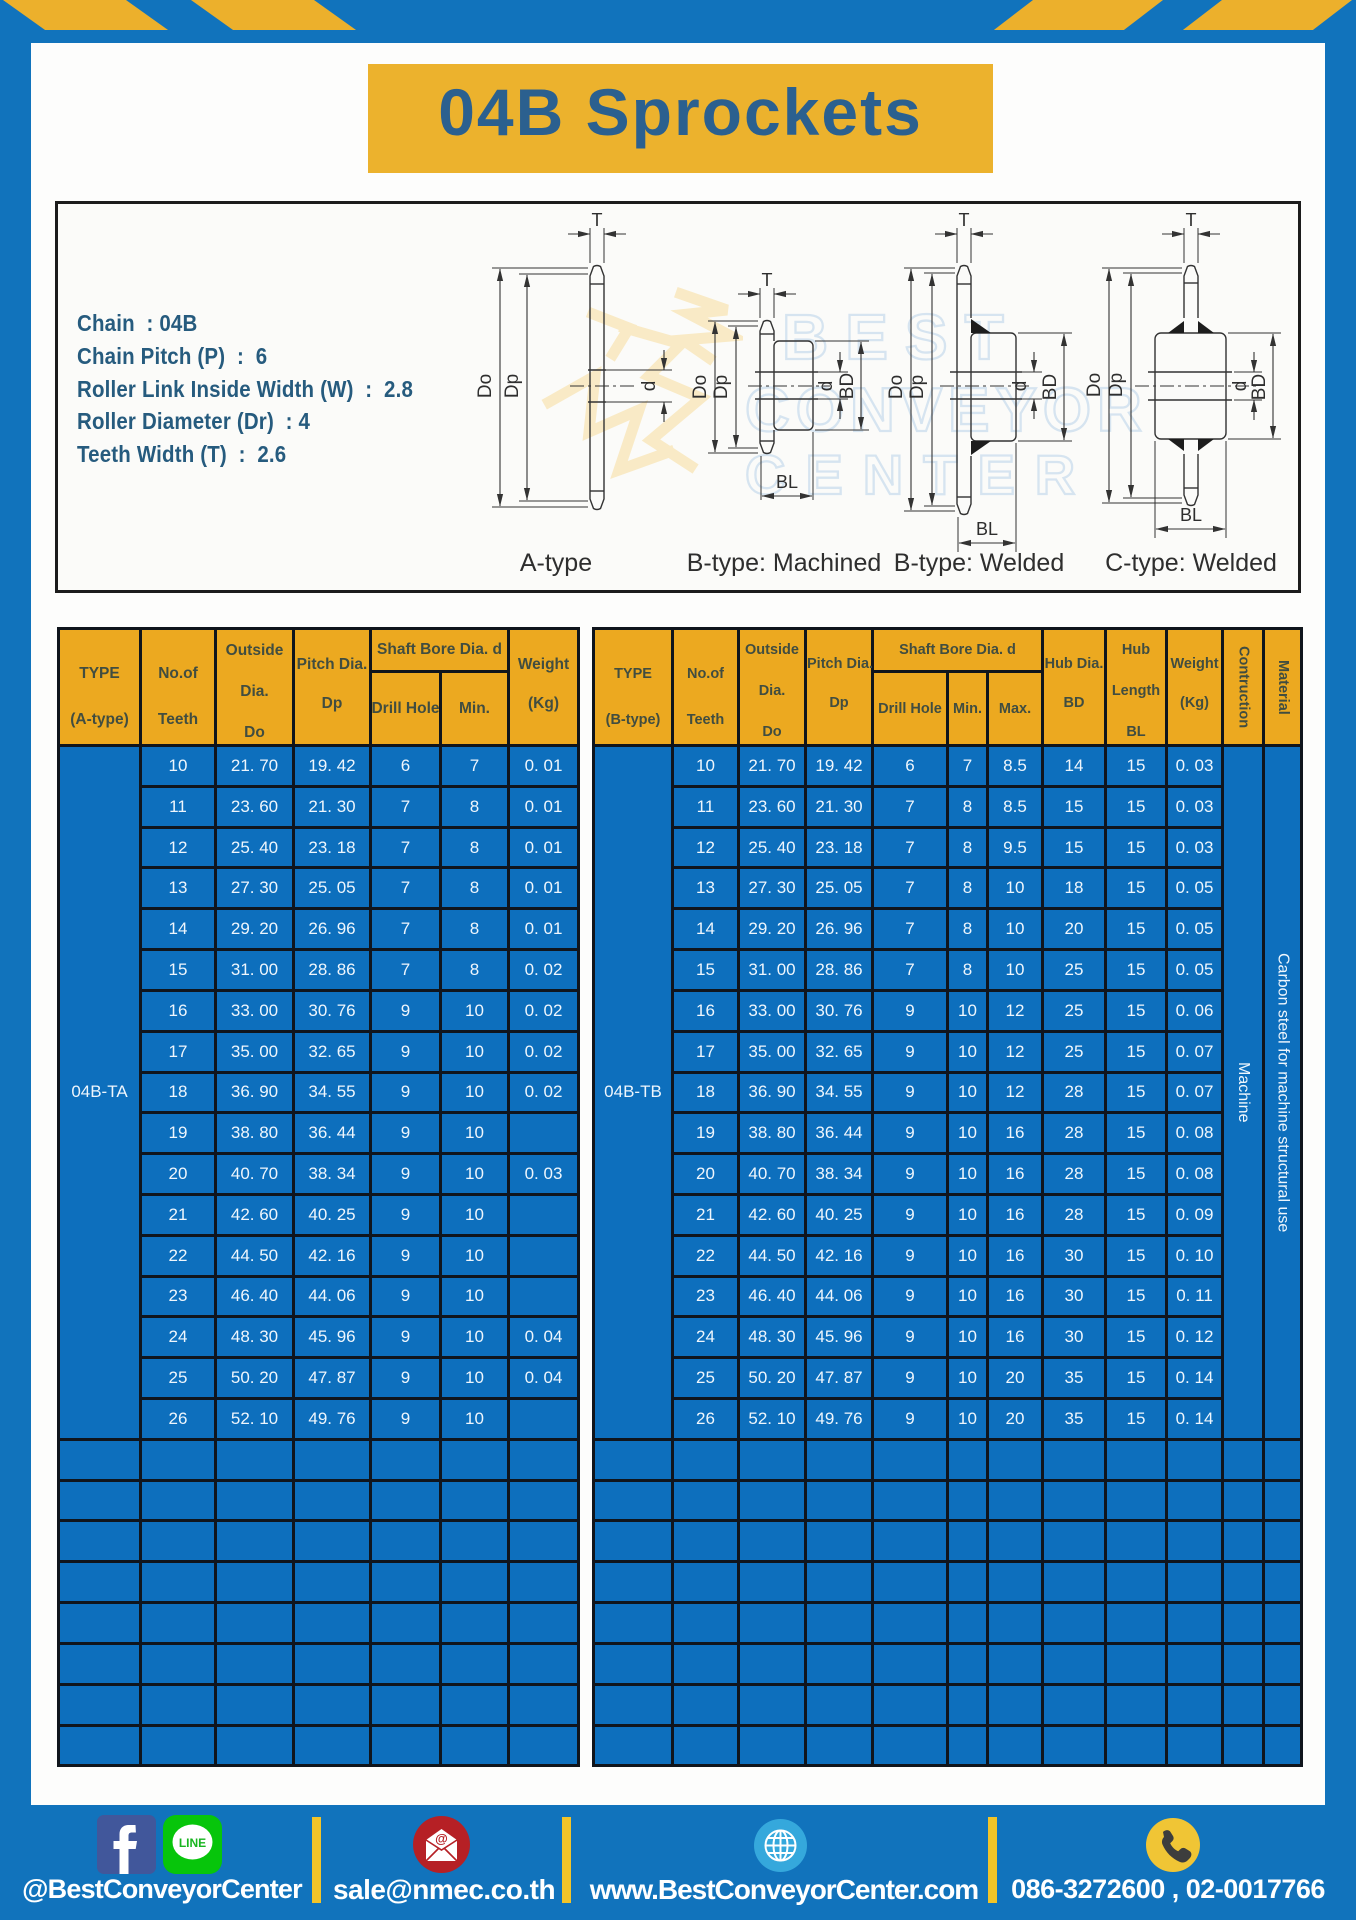 This screenshot has height=1920, width=1356. What do you see at coordinates (784, 563) in the screenshot?
I see `svg-text: B-type: Machined` at bounding box center [784, 563].